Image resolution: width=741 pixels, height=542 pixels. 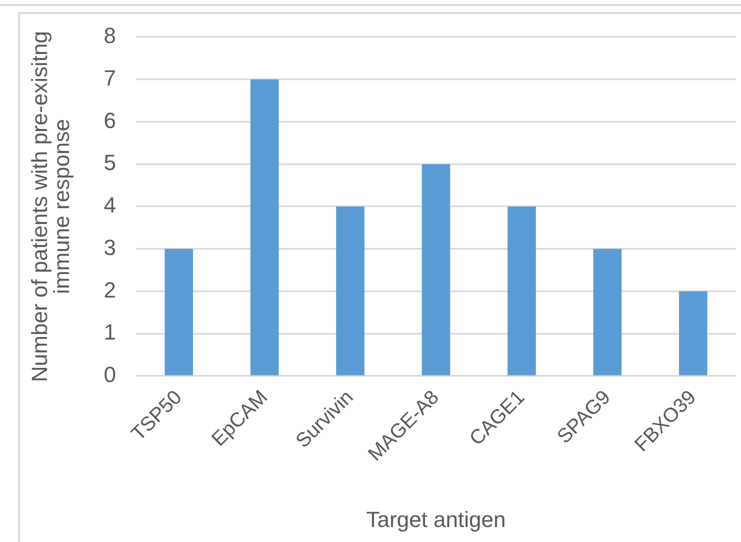 What do you see at coordinates (50, 206) in the screenshot?
I see `y-axis-title: Number of patients with pre-exisitng immune response` at bounding box center [50, 206].